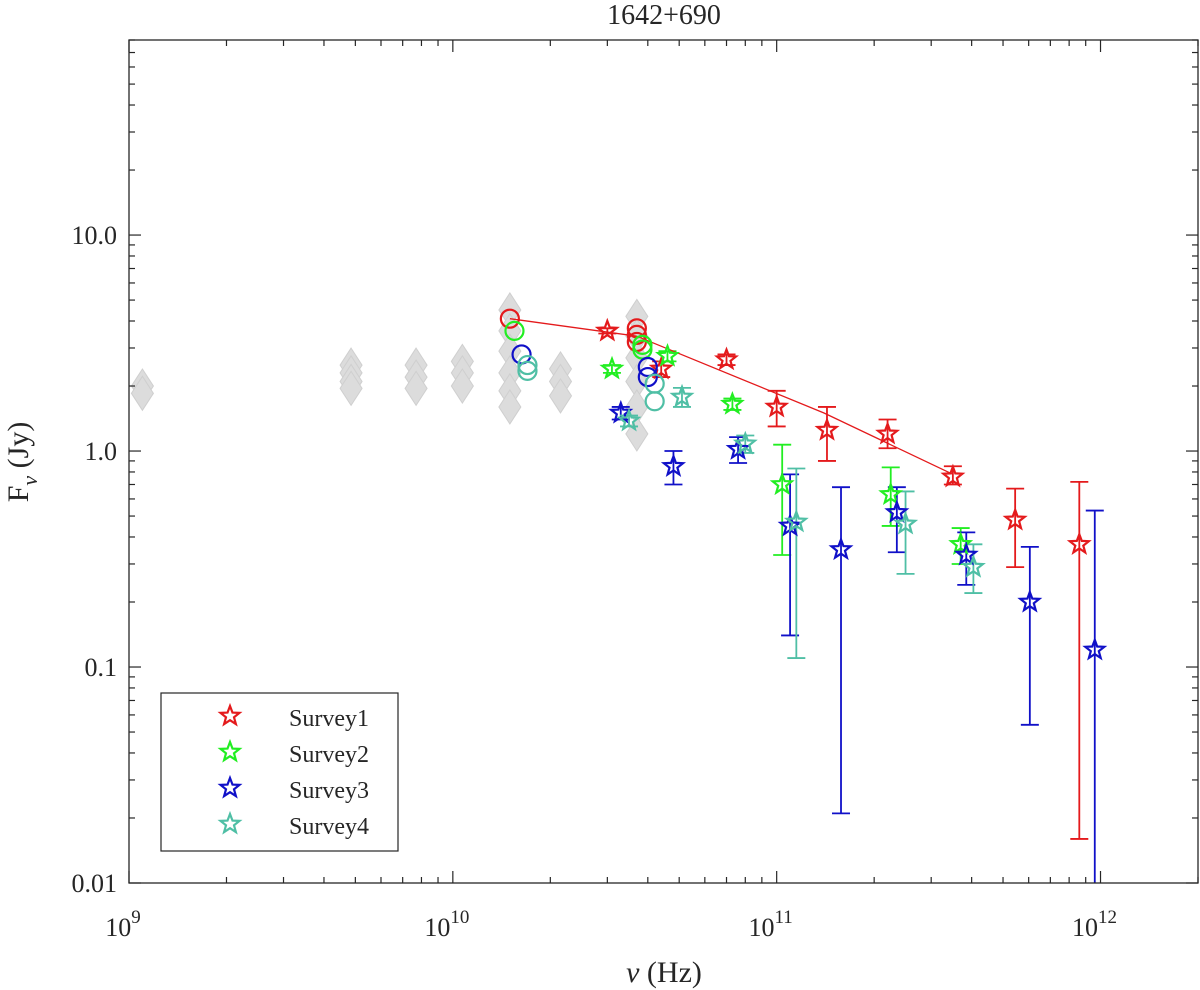 This screenshot has height=990, width=1200. Describe the element at coordinates (1107, 917) in the screenshot. I see `x-tick-label-exponent: 12` at that location.